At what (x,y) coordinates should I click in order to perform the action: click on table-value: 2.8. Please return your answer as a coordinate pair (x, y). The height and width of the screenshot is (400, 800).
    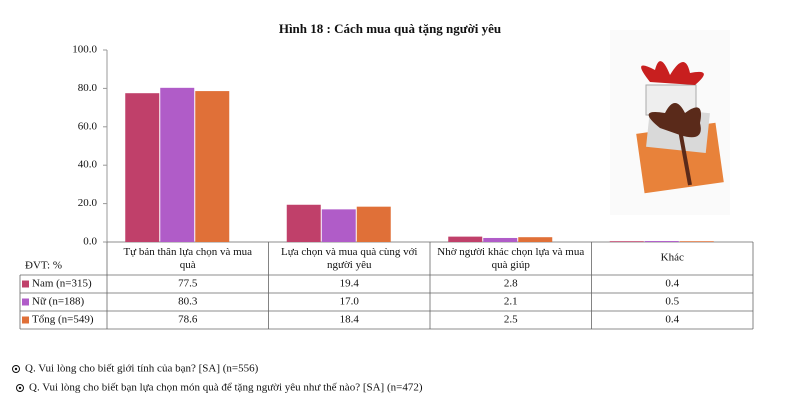
    Looking at the image, I should click on (511, 284).